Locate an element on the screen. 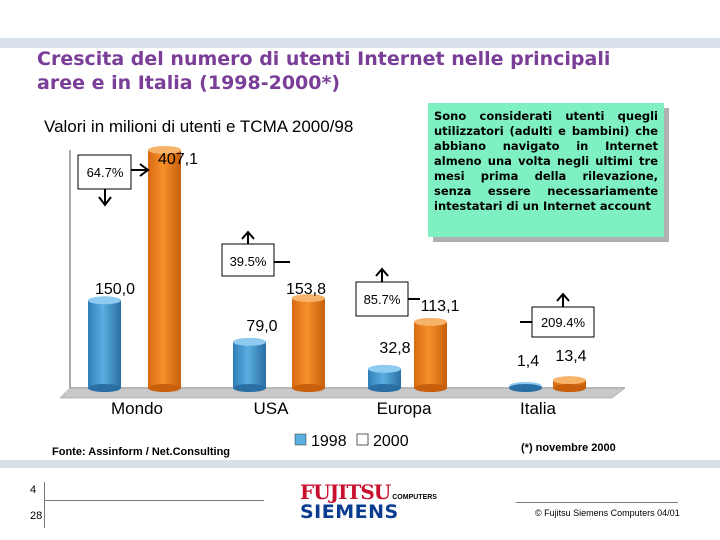  data-label-1998-usa: 79,0 is located at coordinates (261, 326).